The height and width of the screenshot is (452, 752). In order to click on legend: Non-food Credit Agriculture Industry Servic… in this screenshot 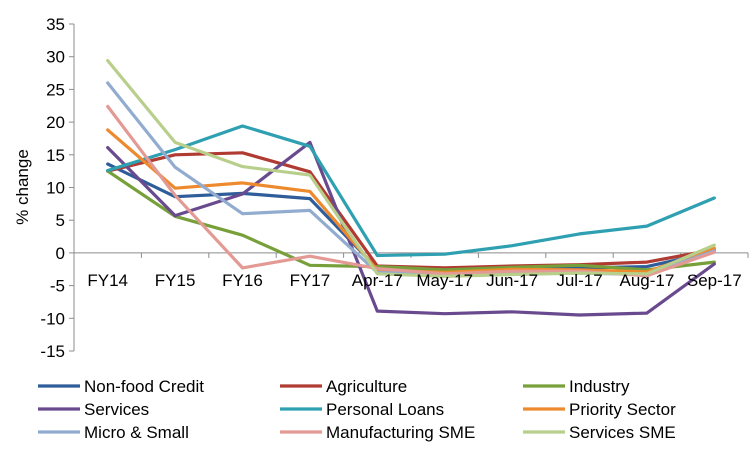, I will do `click(357, 409)`.